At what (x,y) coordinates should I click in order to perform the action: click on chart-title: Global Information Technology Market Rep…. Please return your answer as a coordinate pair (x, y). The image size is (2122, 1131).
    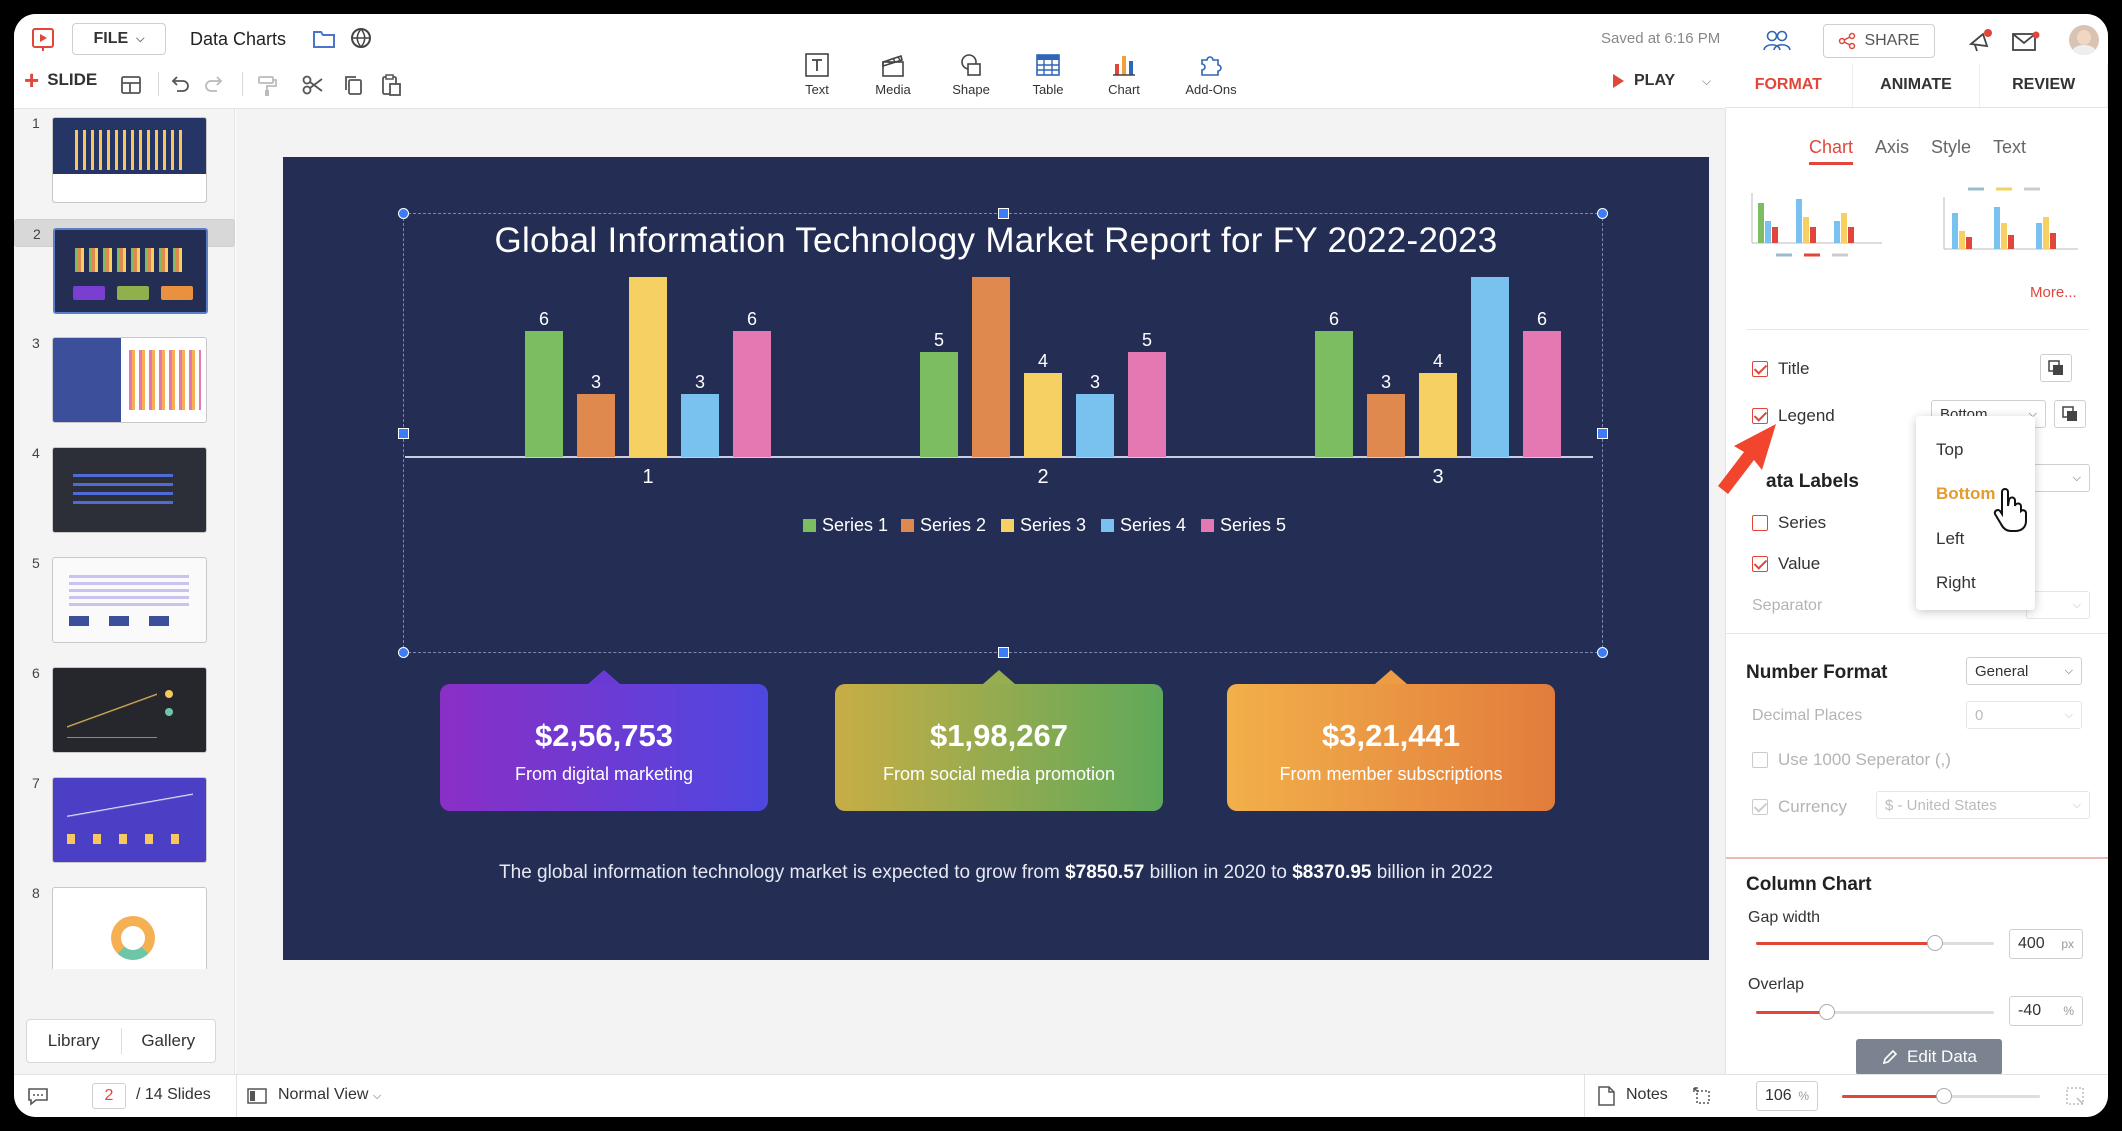
    Looking at the image, I should click on (996, 240).